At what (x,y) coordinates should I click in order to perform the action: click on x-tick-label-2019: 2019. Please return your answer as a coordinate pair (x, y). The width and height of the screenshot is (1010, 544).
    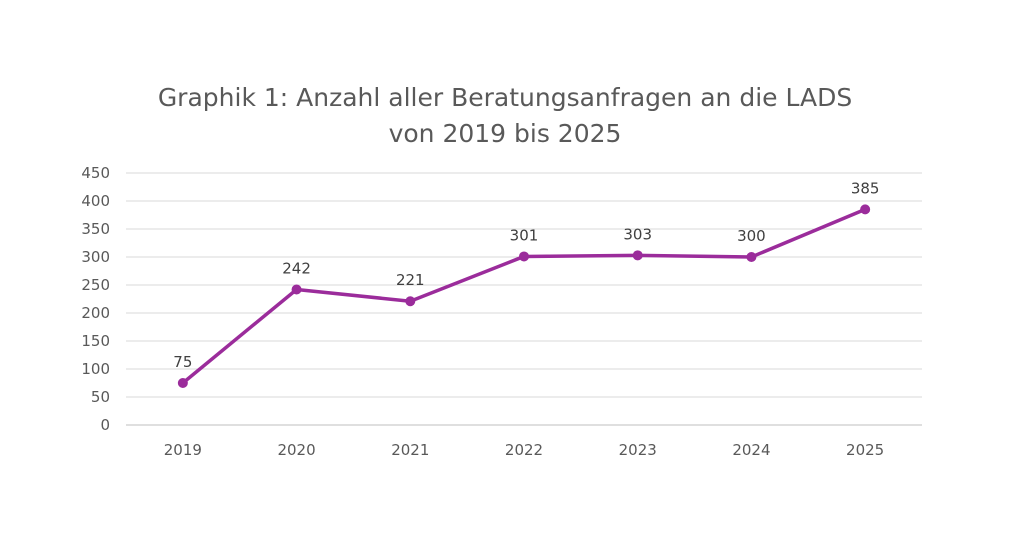
    Looking at the image, I should click on (183, 450).